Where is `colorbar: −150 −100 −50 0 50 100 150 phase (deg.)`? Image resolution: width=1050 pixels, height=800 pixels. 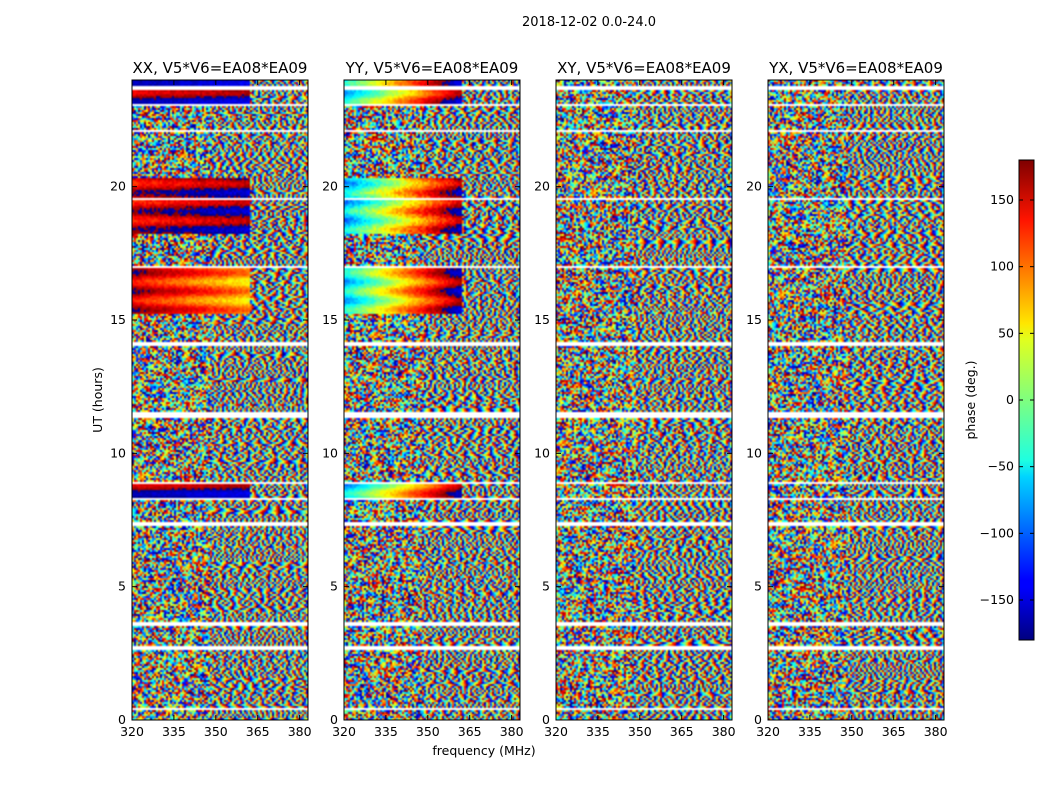
colorbar: −150 −100 −50 0 50 100 150 phase (deg.) is located at coordinates (999, 400).